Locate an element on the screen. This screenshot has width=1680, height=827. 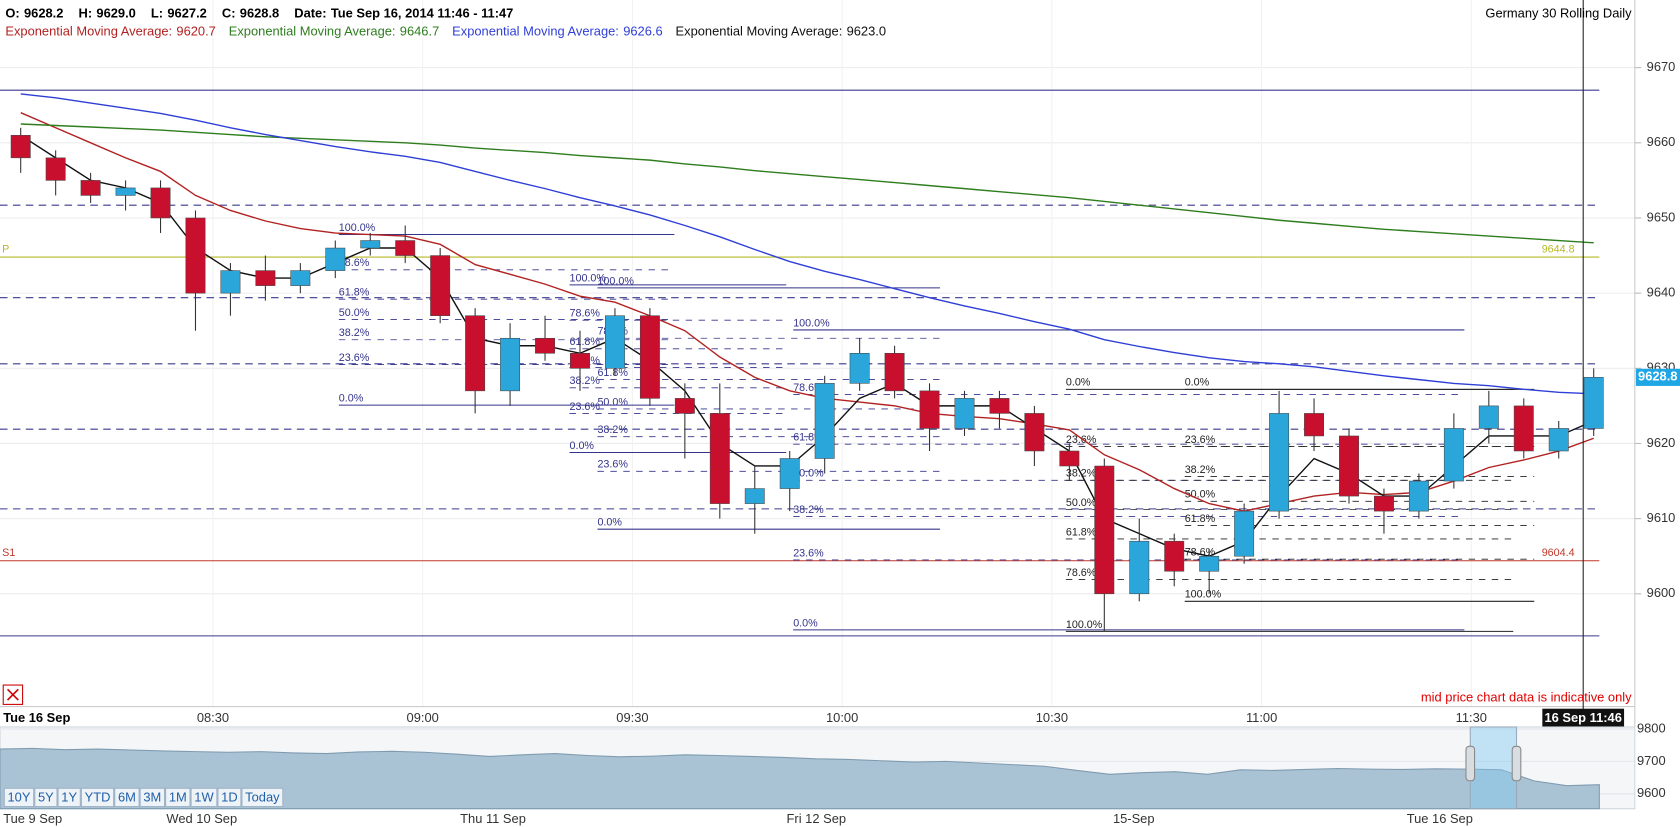
range-button: 1W is located at coordinates (204, 797).